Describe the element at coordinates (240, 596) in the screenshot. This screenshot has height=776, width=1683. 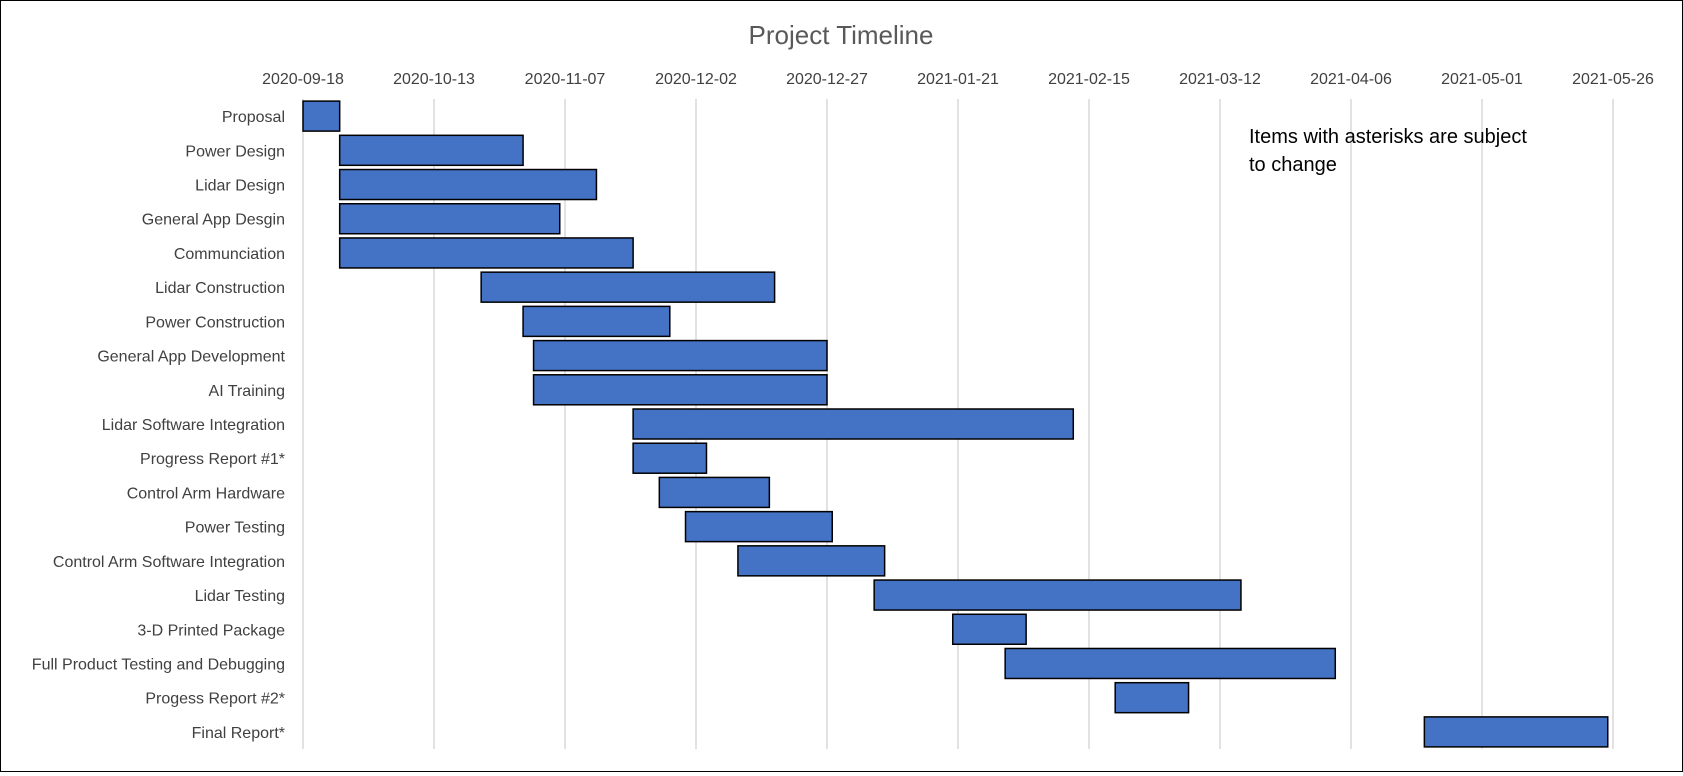
I see `task-label: Lidar Testing` at that location.